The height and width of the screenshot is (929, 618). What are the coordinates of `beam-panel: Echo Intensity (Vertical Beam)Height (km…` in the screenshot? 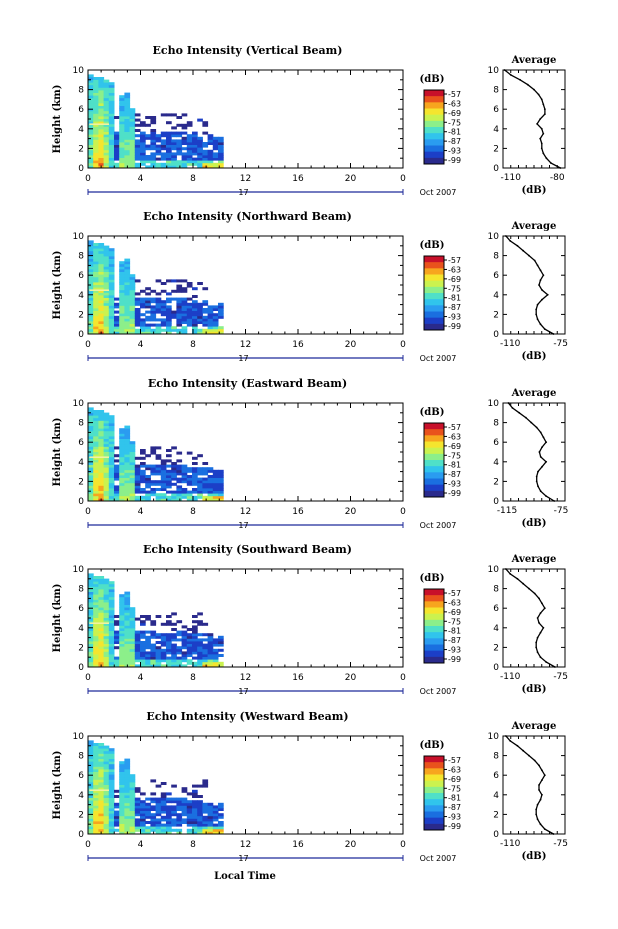 It's located at (309, 120).